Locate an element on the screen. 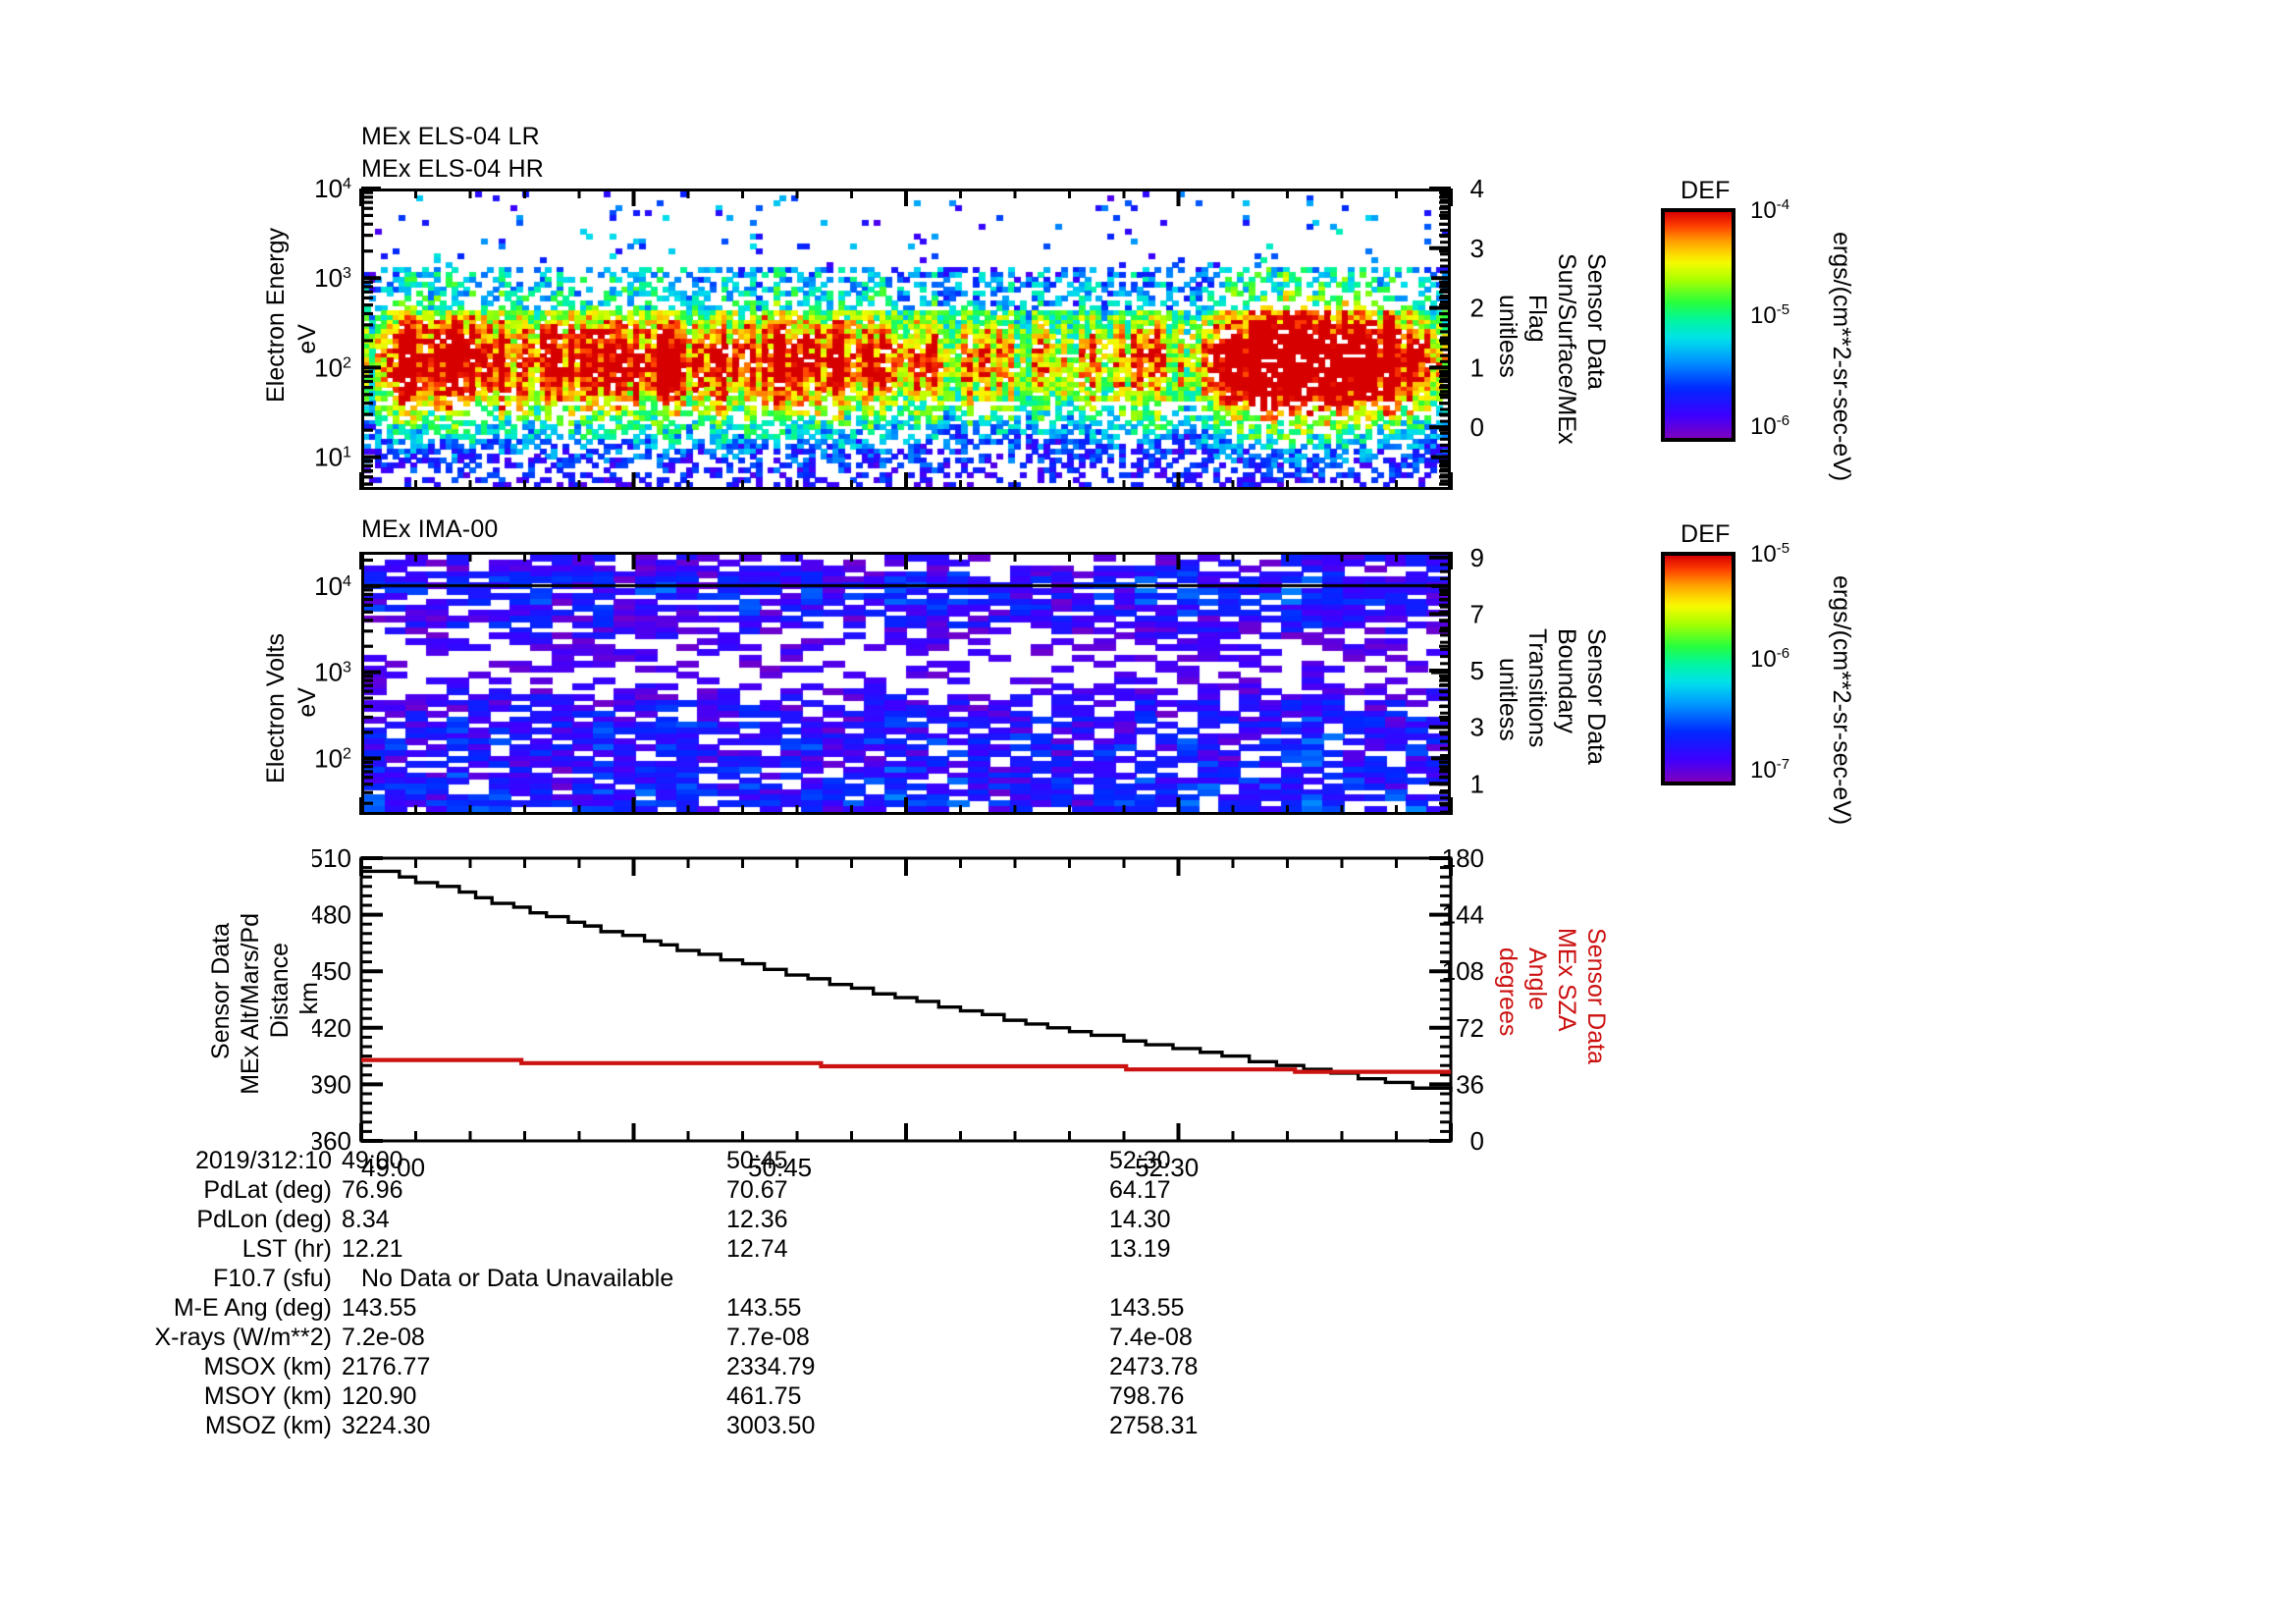 This screenshot has height=1623, width=2296. table-cell: No Data or Data Unavailable is located at coordinates (517, 1278).